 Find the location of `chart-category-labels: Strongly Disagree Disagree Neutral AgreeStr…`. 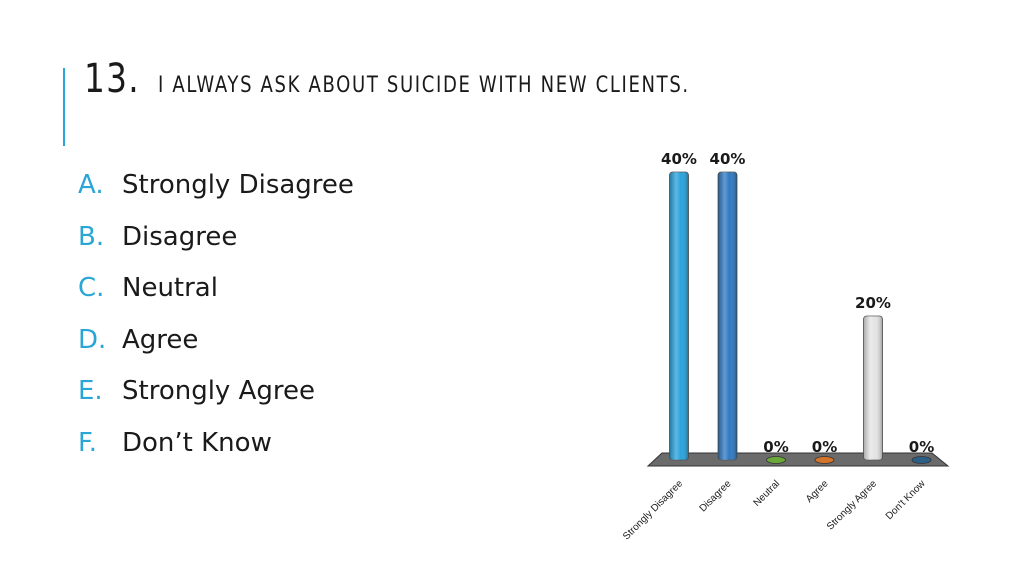

chart-category-labels: Strongly Disagree Disagree Neutral AgreeStr… is located at coordinates (774, 510).